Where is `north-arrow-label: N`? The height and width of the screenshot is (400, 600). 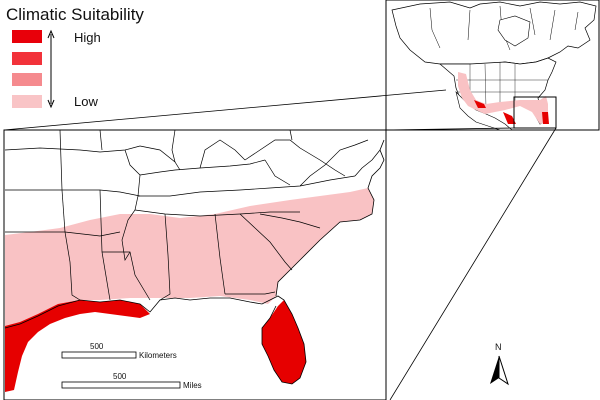 north-arrow-label: N is located at coordinates (498, 347).